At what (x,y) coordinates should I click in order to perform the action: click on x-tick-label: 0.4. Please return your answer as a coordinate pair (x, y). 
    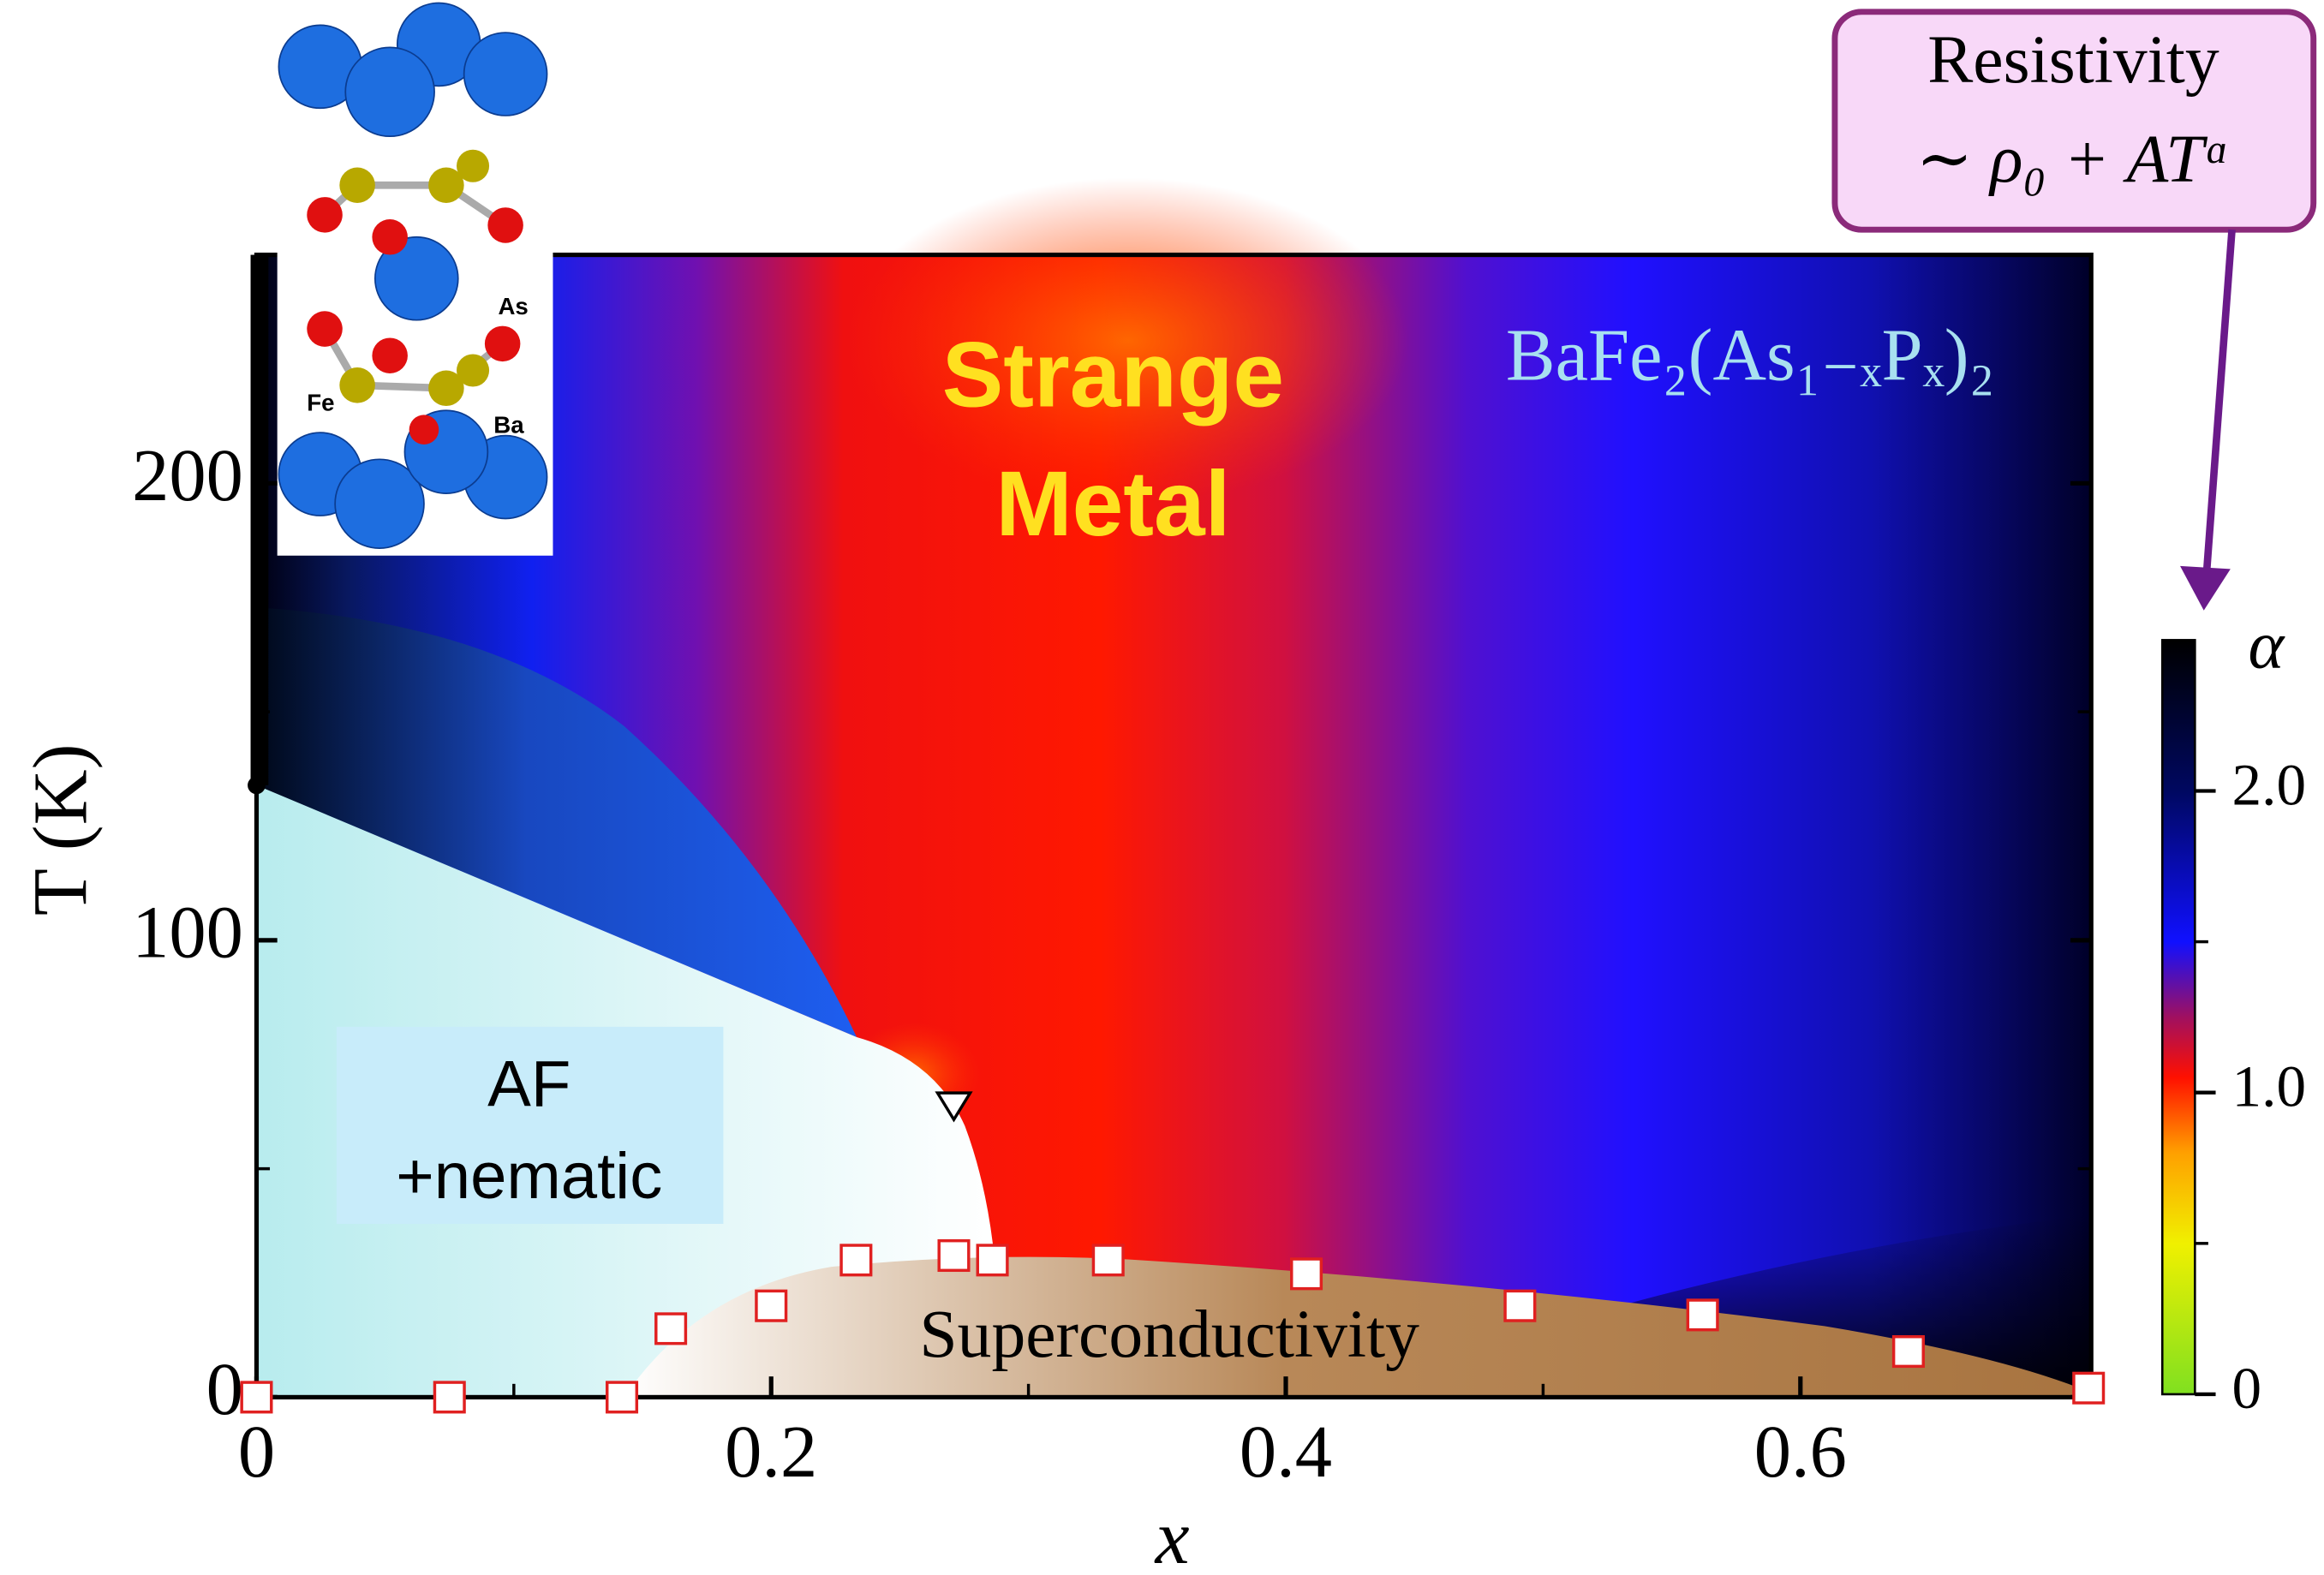
    Looking at the image, I should click on (1286, 1452).